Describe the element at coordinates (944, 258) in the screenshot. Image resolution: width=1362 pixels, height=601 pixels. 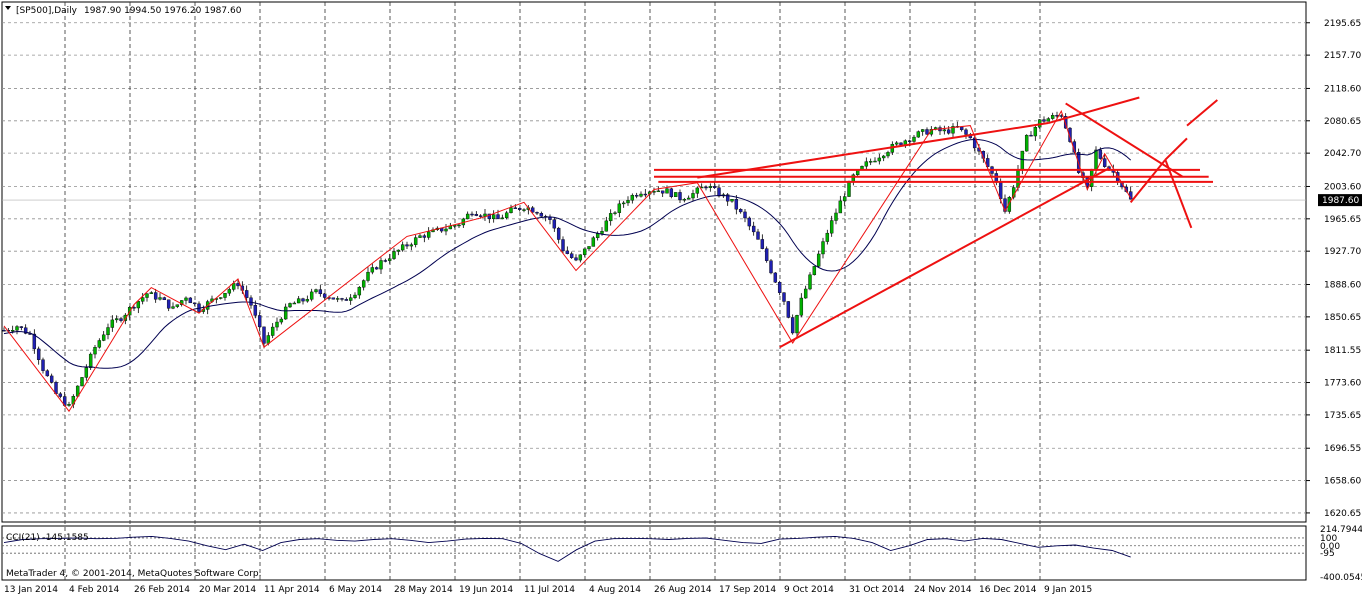
I see `trendline-lower-support` at that location.